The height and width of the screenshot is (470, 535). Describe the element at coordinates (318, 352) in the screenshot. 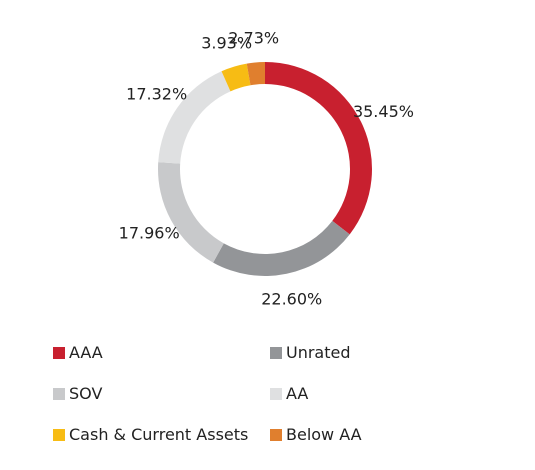

I see `legend-label-unrated: Unrated` at that location.